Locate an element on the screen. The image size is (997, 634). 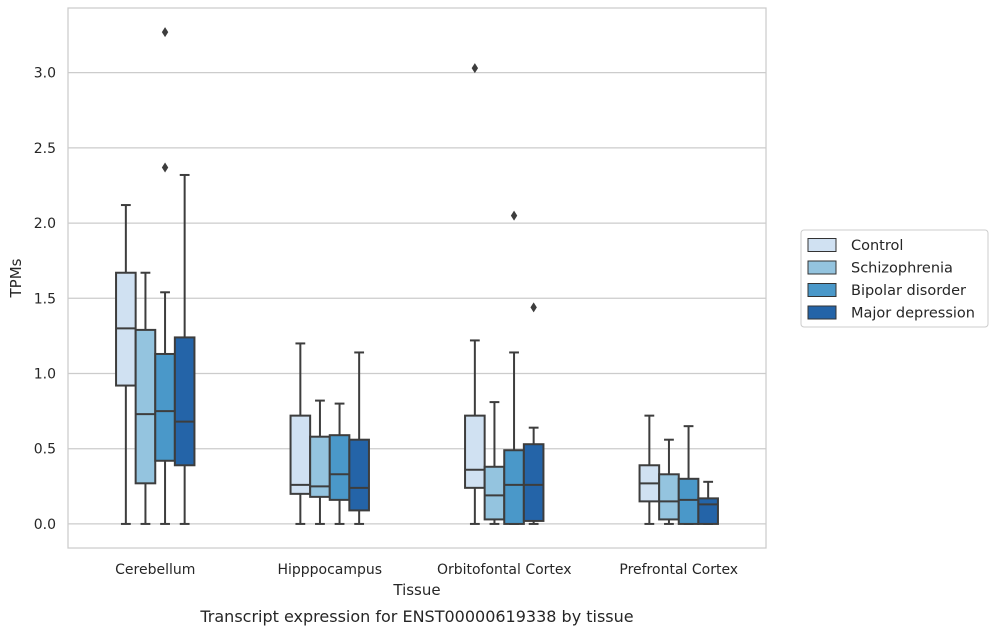
y-tick-label: 1.0 is located at coordinates (45, 375).